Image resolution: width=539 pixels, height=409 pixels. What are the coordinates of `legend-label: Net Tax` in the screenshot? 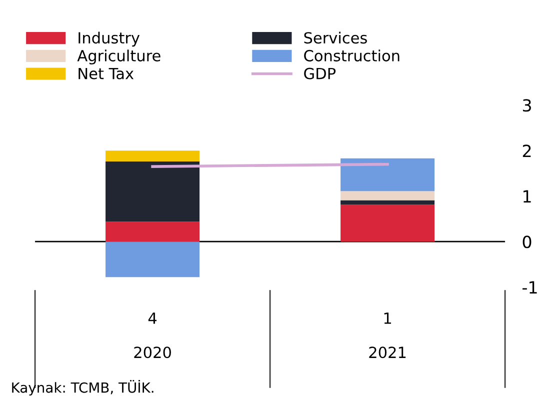 It's located at (106, 74).